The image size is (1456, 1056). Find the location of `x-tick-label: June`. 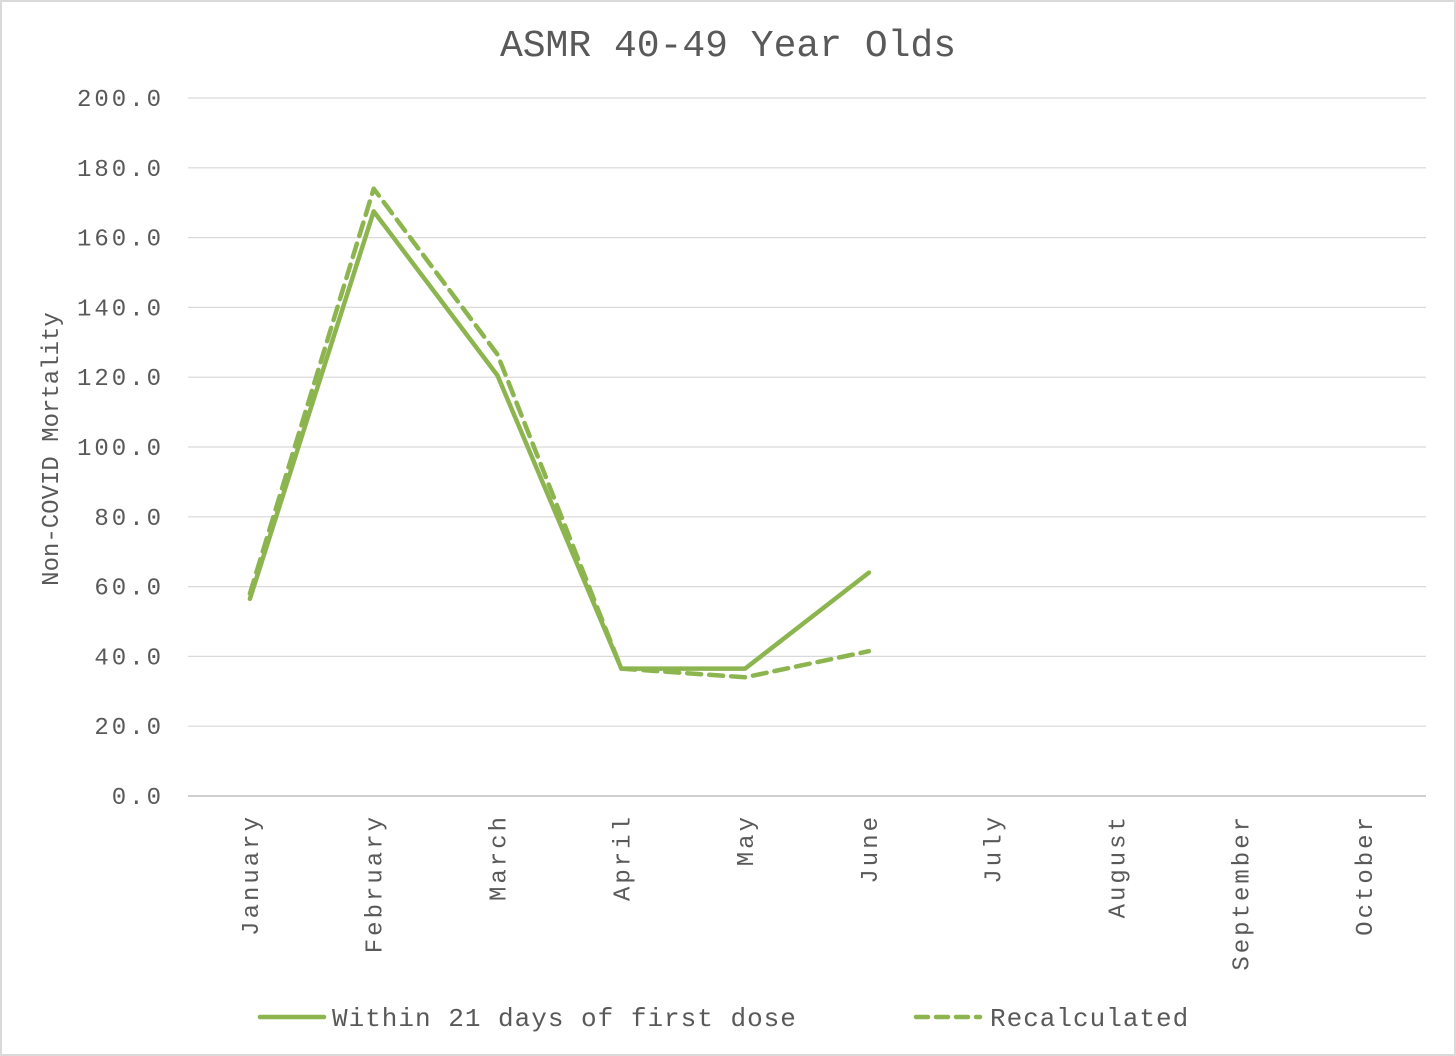

x-tick-label: June is located at coordinates (871, 849).